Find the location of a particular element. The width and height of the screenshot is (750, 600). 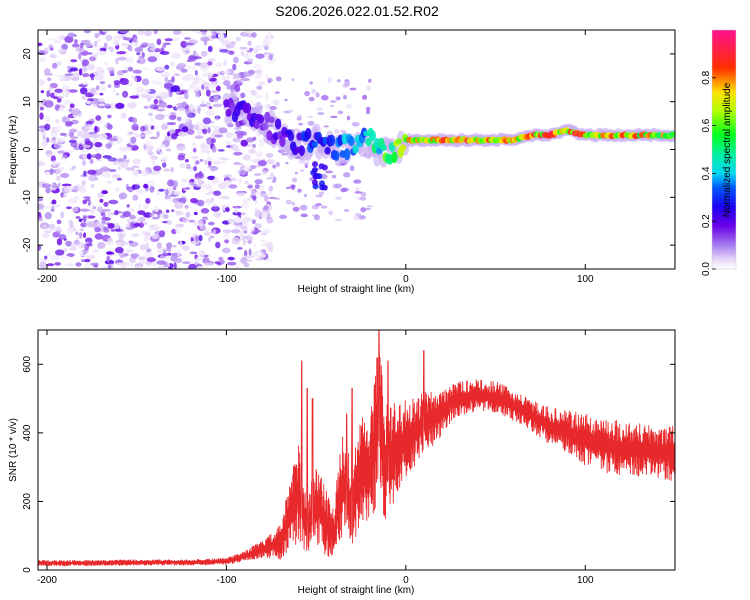

colorbar-label: Normalized spectral amplitude is located at coordinates (727, 149).